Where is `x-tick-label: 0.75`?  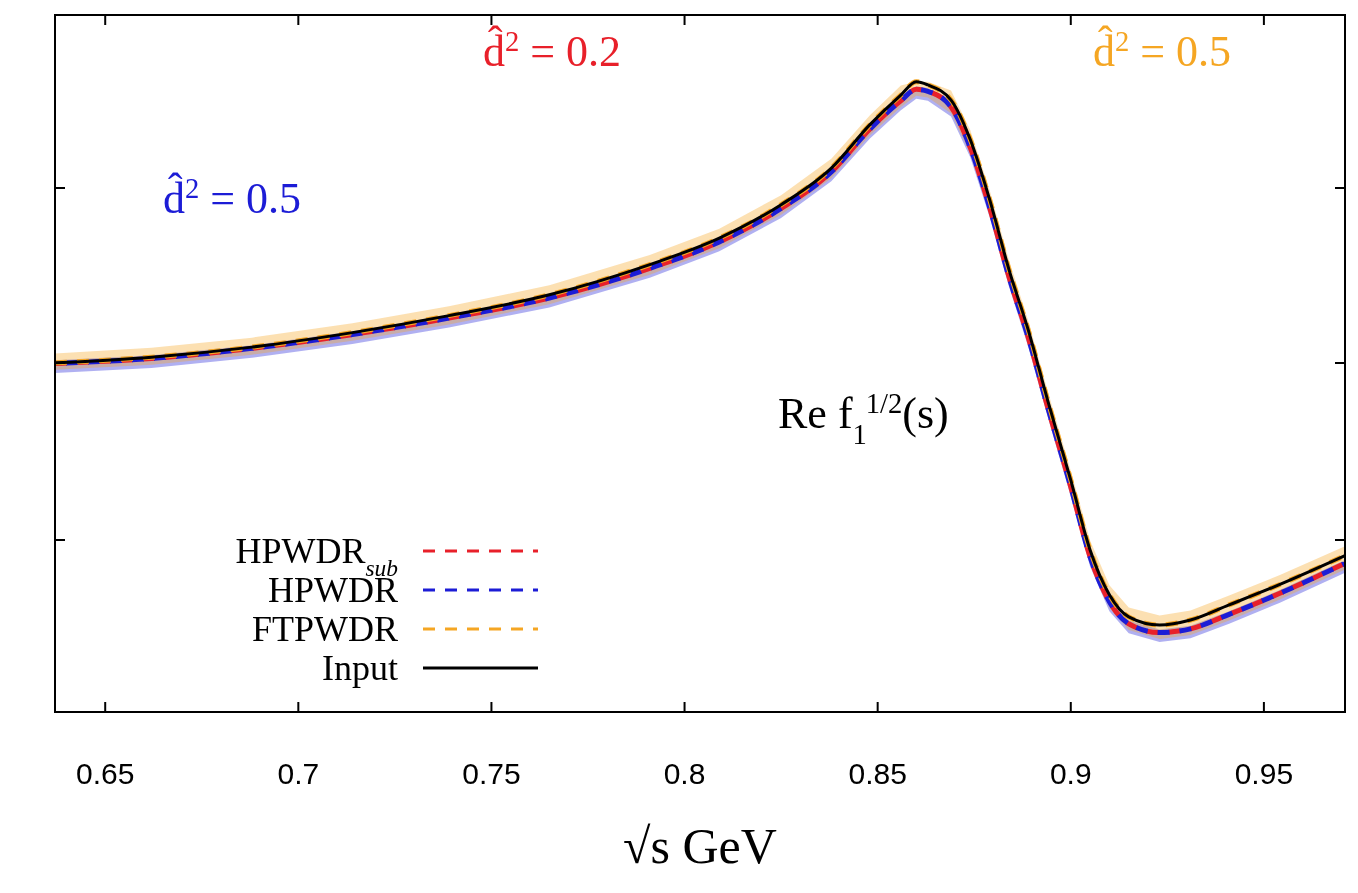
x-tick-label: 0.75 is located at coordinates (491, 773).